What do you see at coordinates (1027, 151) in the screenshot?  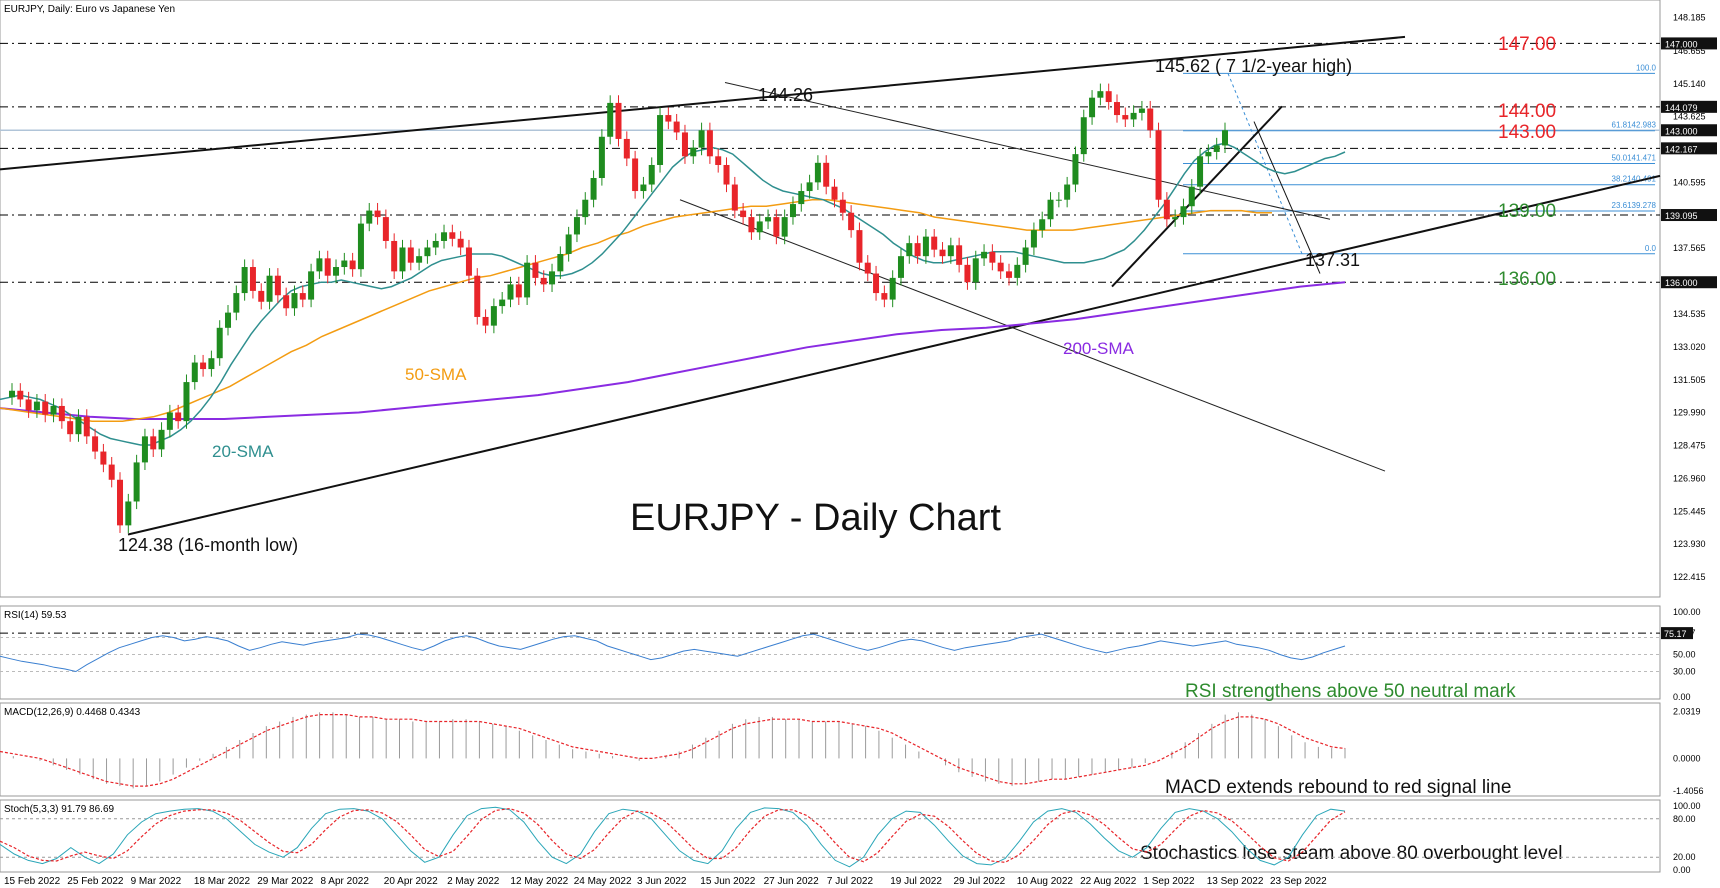 I see `channel-top` at bounding box center [1027, 151].